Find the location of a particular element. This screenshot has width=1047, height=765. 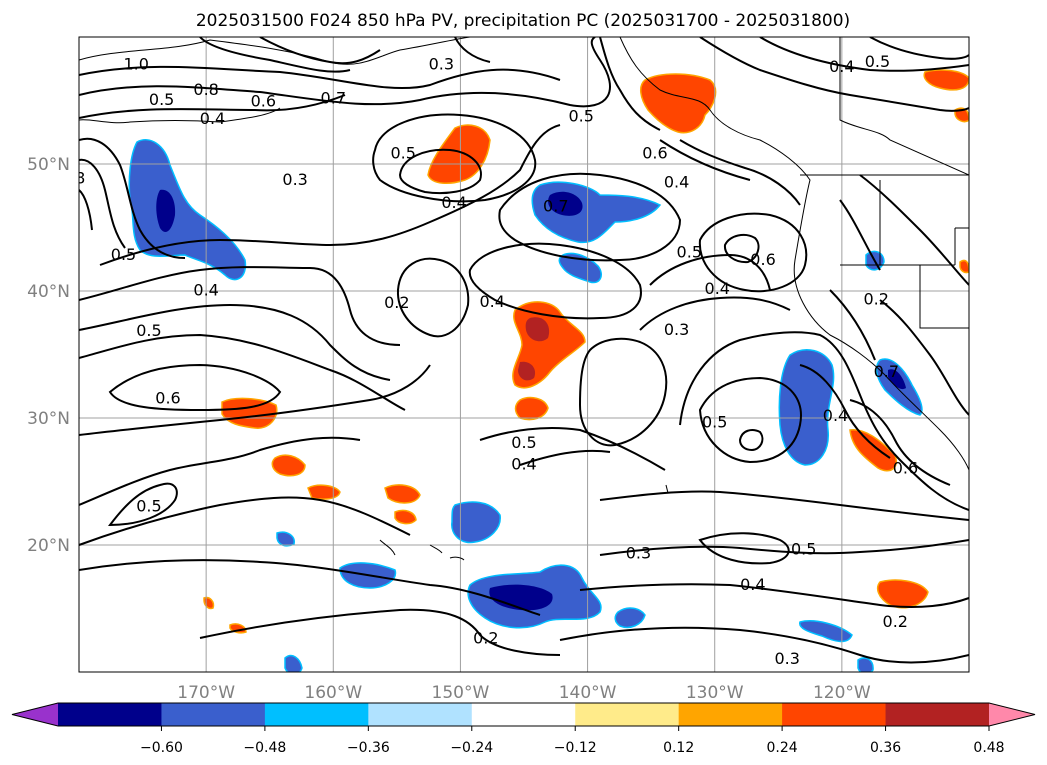

colorbar-tick-label: 0.12 is located at coordinates (678, 748).